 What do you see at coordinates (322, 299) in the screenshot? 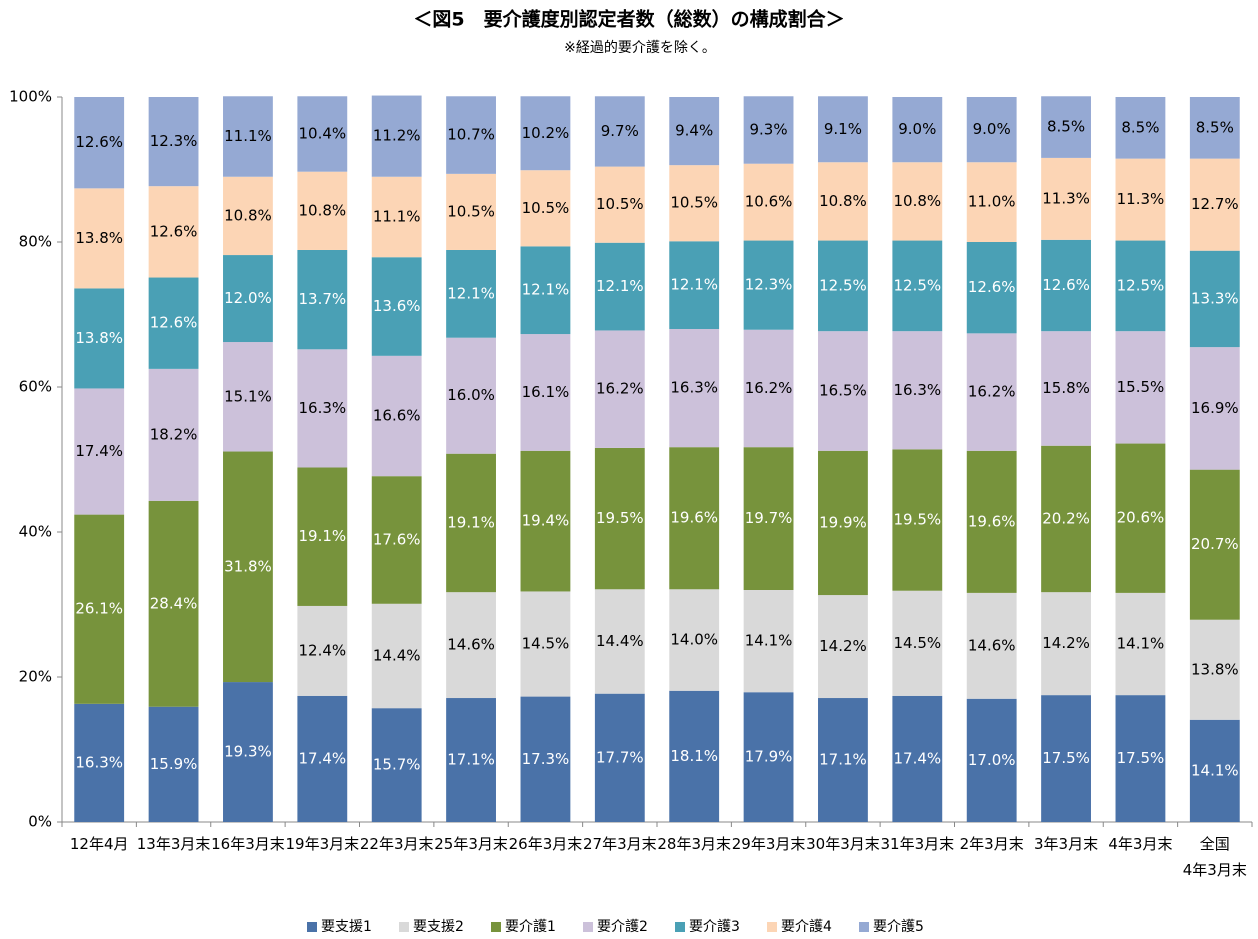
I see `value-label: 13.7%` at bounding box center [322, 299].